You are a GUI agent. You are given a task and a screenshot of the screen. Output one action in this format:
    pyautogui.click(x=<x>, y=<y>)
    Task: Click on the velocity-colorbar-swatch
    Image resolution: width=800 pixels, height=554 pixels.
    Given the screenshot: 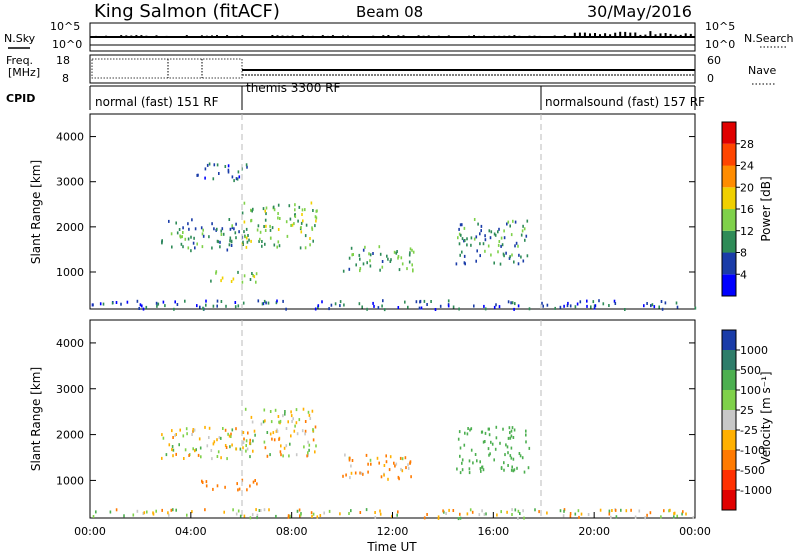 What is the action you would take?
    pyautogui.click(x=729, y=480)
    